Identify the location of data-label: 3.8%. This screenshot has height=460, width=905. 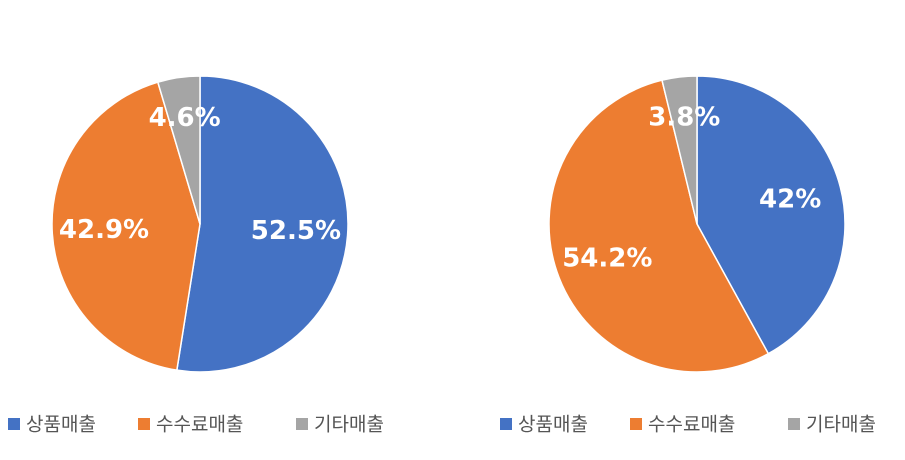
(684, 118).